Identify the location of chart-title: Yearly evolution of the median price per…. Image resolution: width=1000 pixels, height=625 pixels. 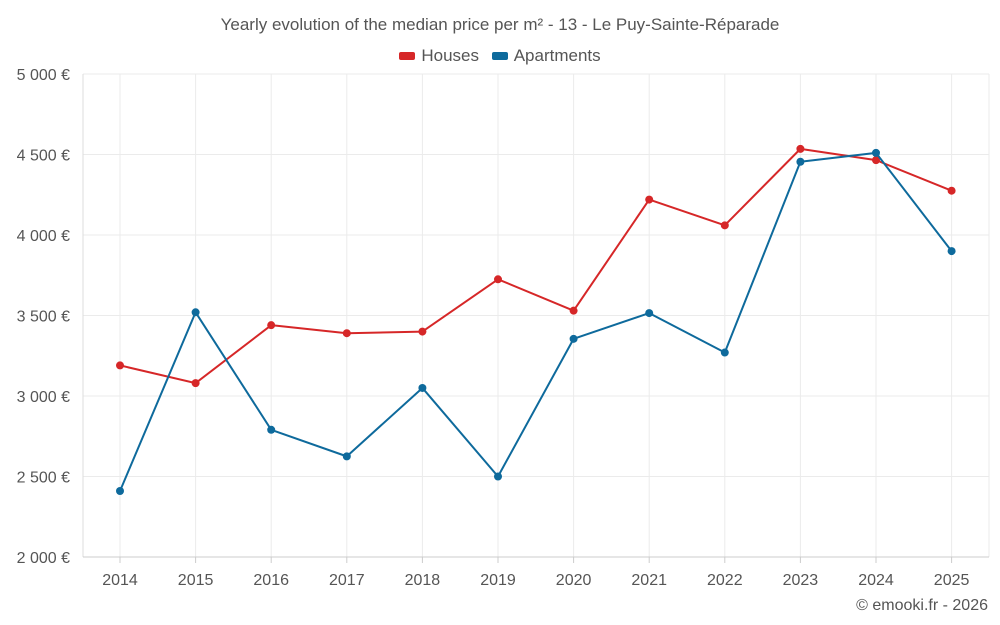
(500, 24).